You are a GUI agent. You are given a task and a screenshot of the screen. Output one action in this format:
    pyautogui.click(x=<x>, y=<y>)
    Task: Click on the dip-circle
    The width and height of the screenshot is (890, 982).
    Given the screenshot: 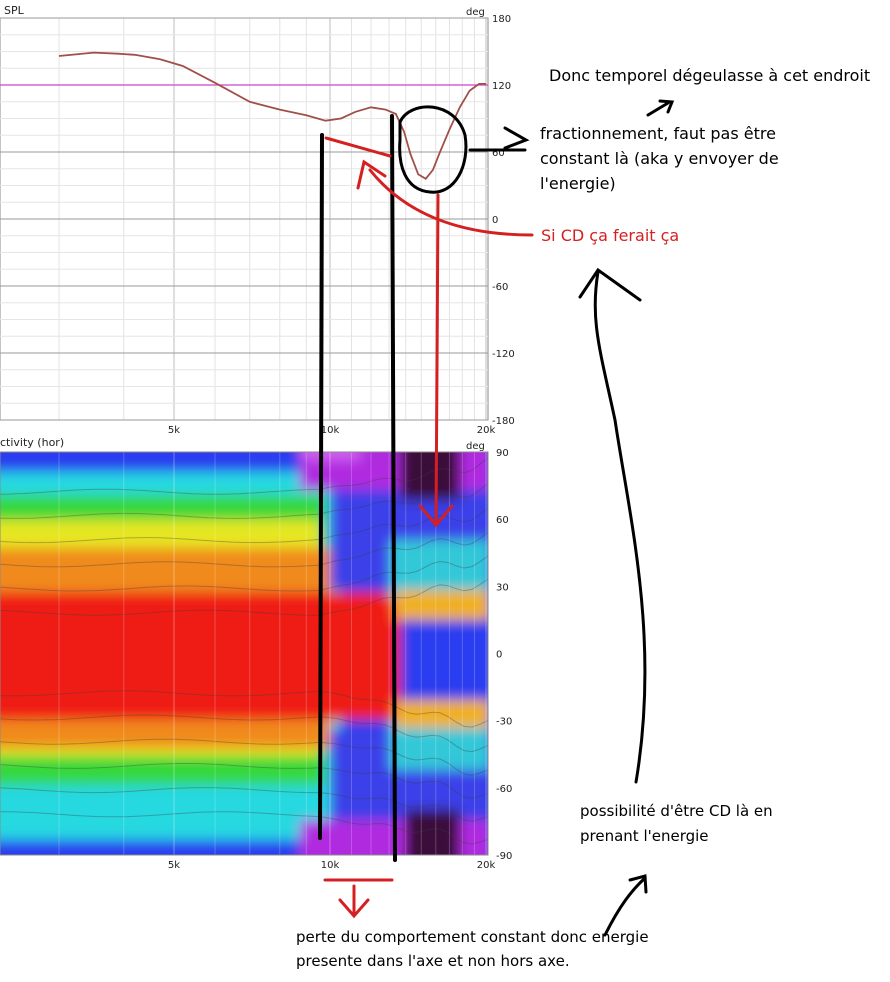 What is the action you would take?
    pyautogui.click(x=433, y=149)
    